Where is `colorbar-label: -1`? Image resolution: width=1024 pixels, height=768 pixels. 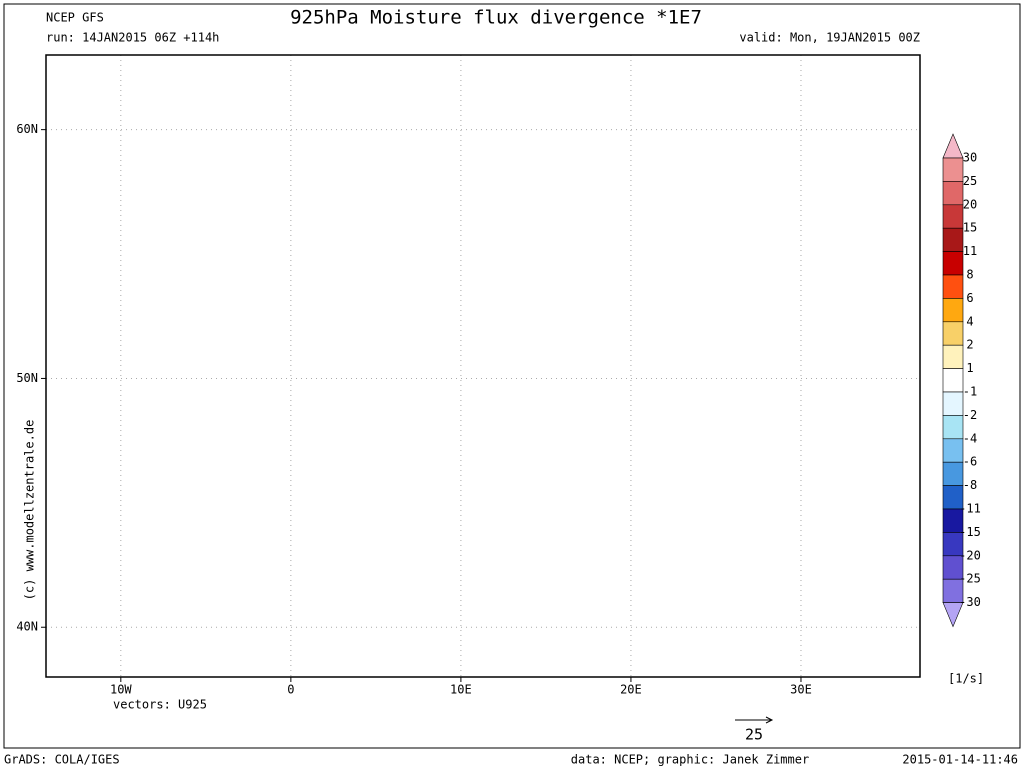
colorbar-label: -1 is located at coordinates (970, 392).